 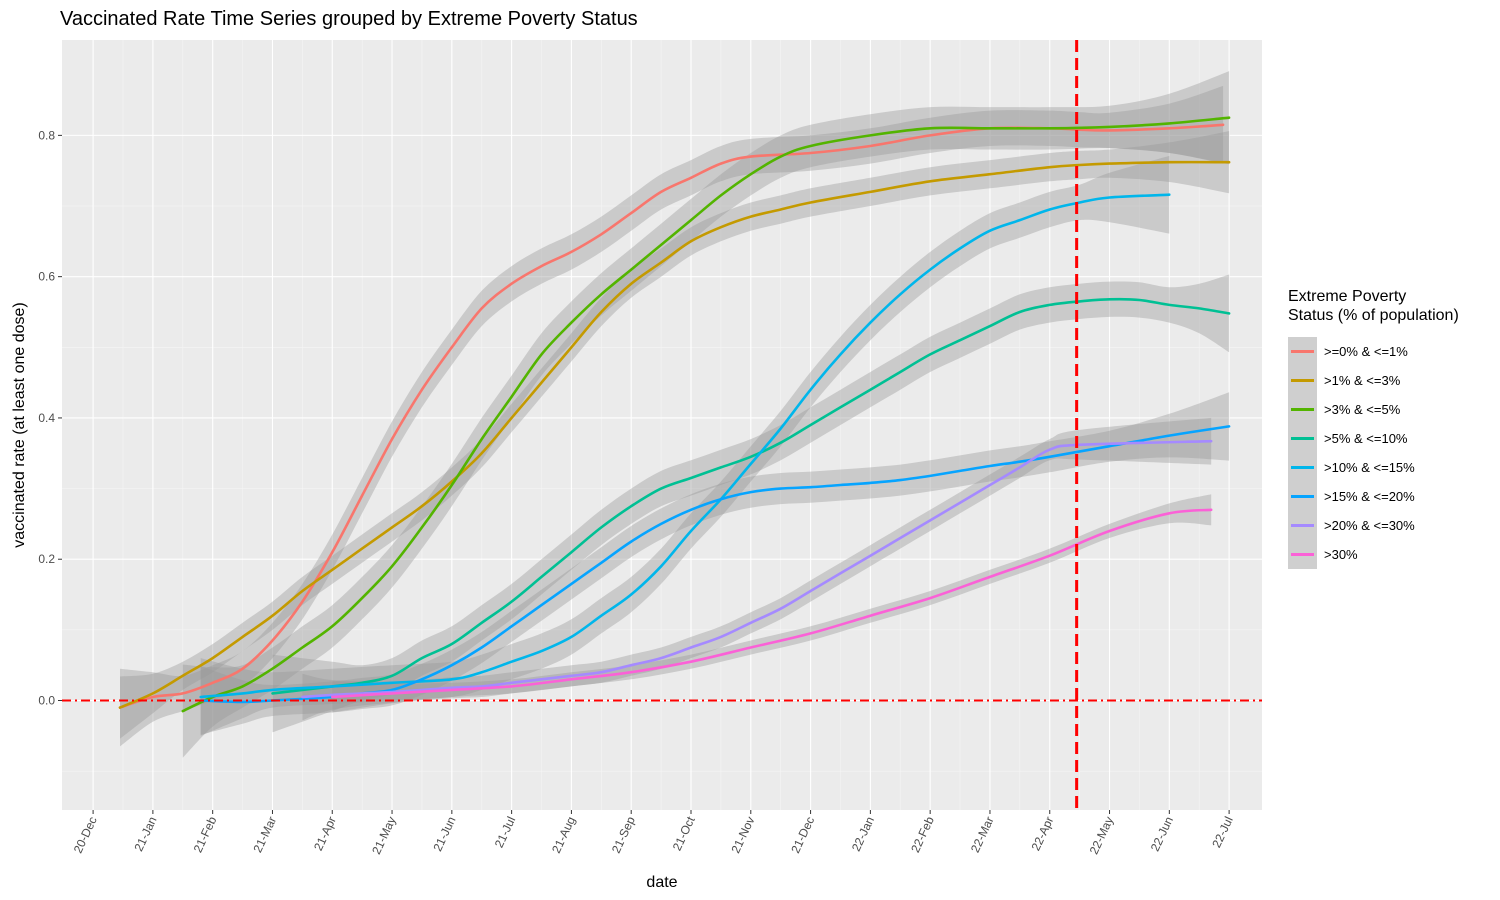 What do you see at coordinates (19, 424) in the screenshot?
I see `y-axis-title: vaccinated rate (at least one dose)` at bounding box center [19, 424].